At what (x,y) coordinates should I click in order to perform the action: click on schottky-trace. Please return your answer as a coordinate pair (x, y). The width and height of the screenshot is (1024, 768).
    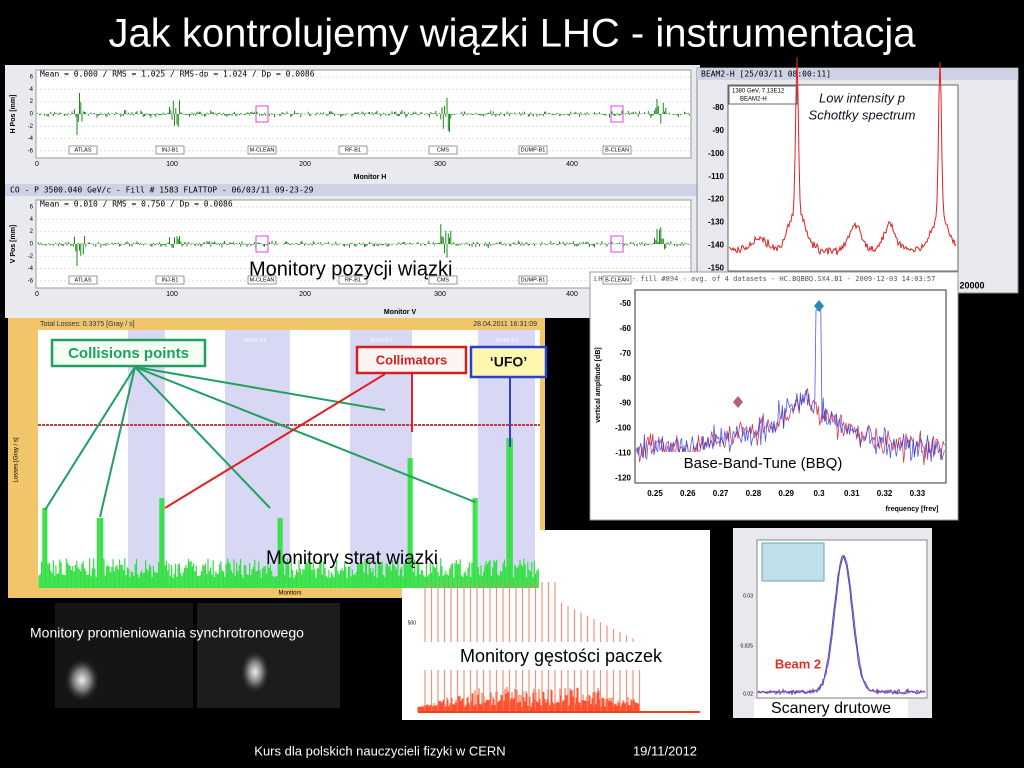
    Looking at the image, I should click on (842, 156).